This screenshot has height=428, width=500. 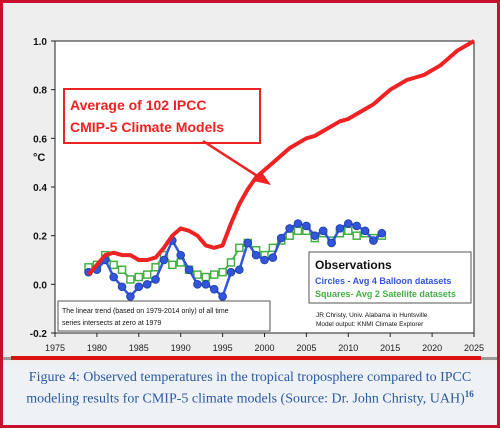 I want to click on x-tick-label: 2010, so click(x=348, y=348).